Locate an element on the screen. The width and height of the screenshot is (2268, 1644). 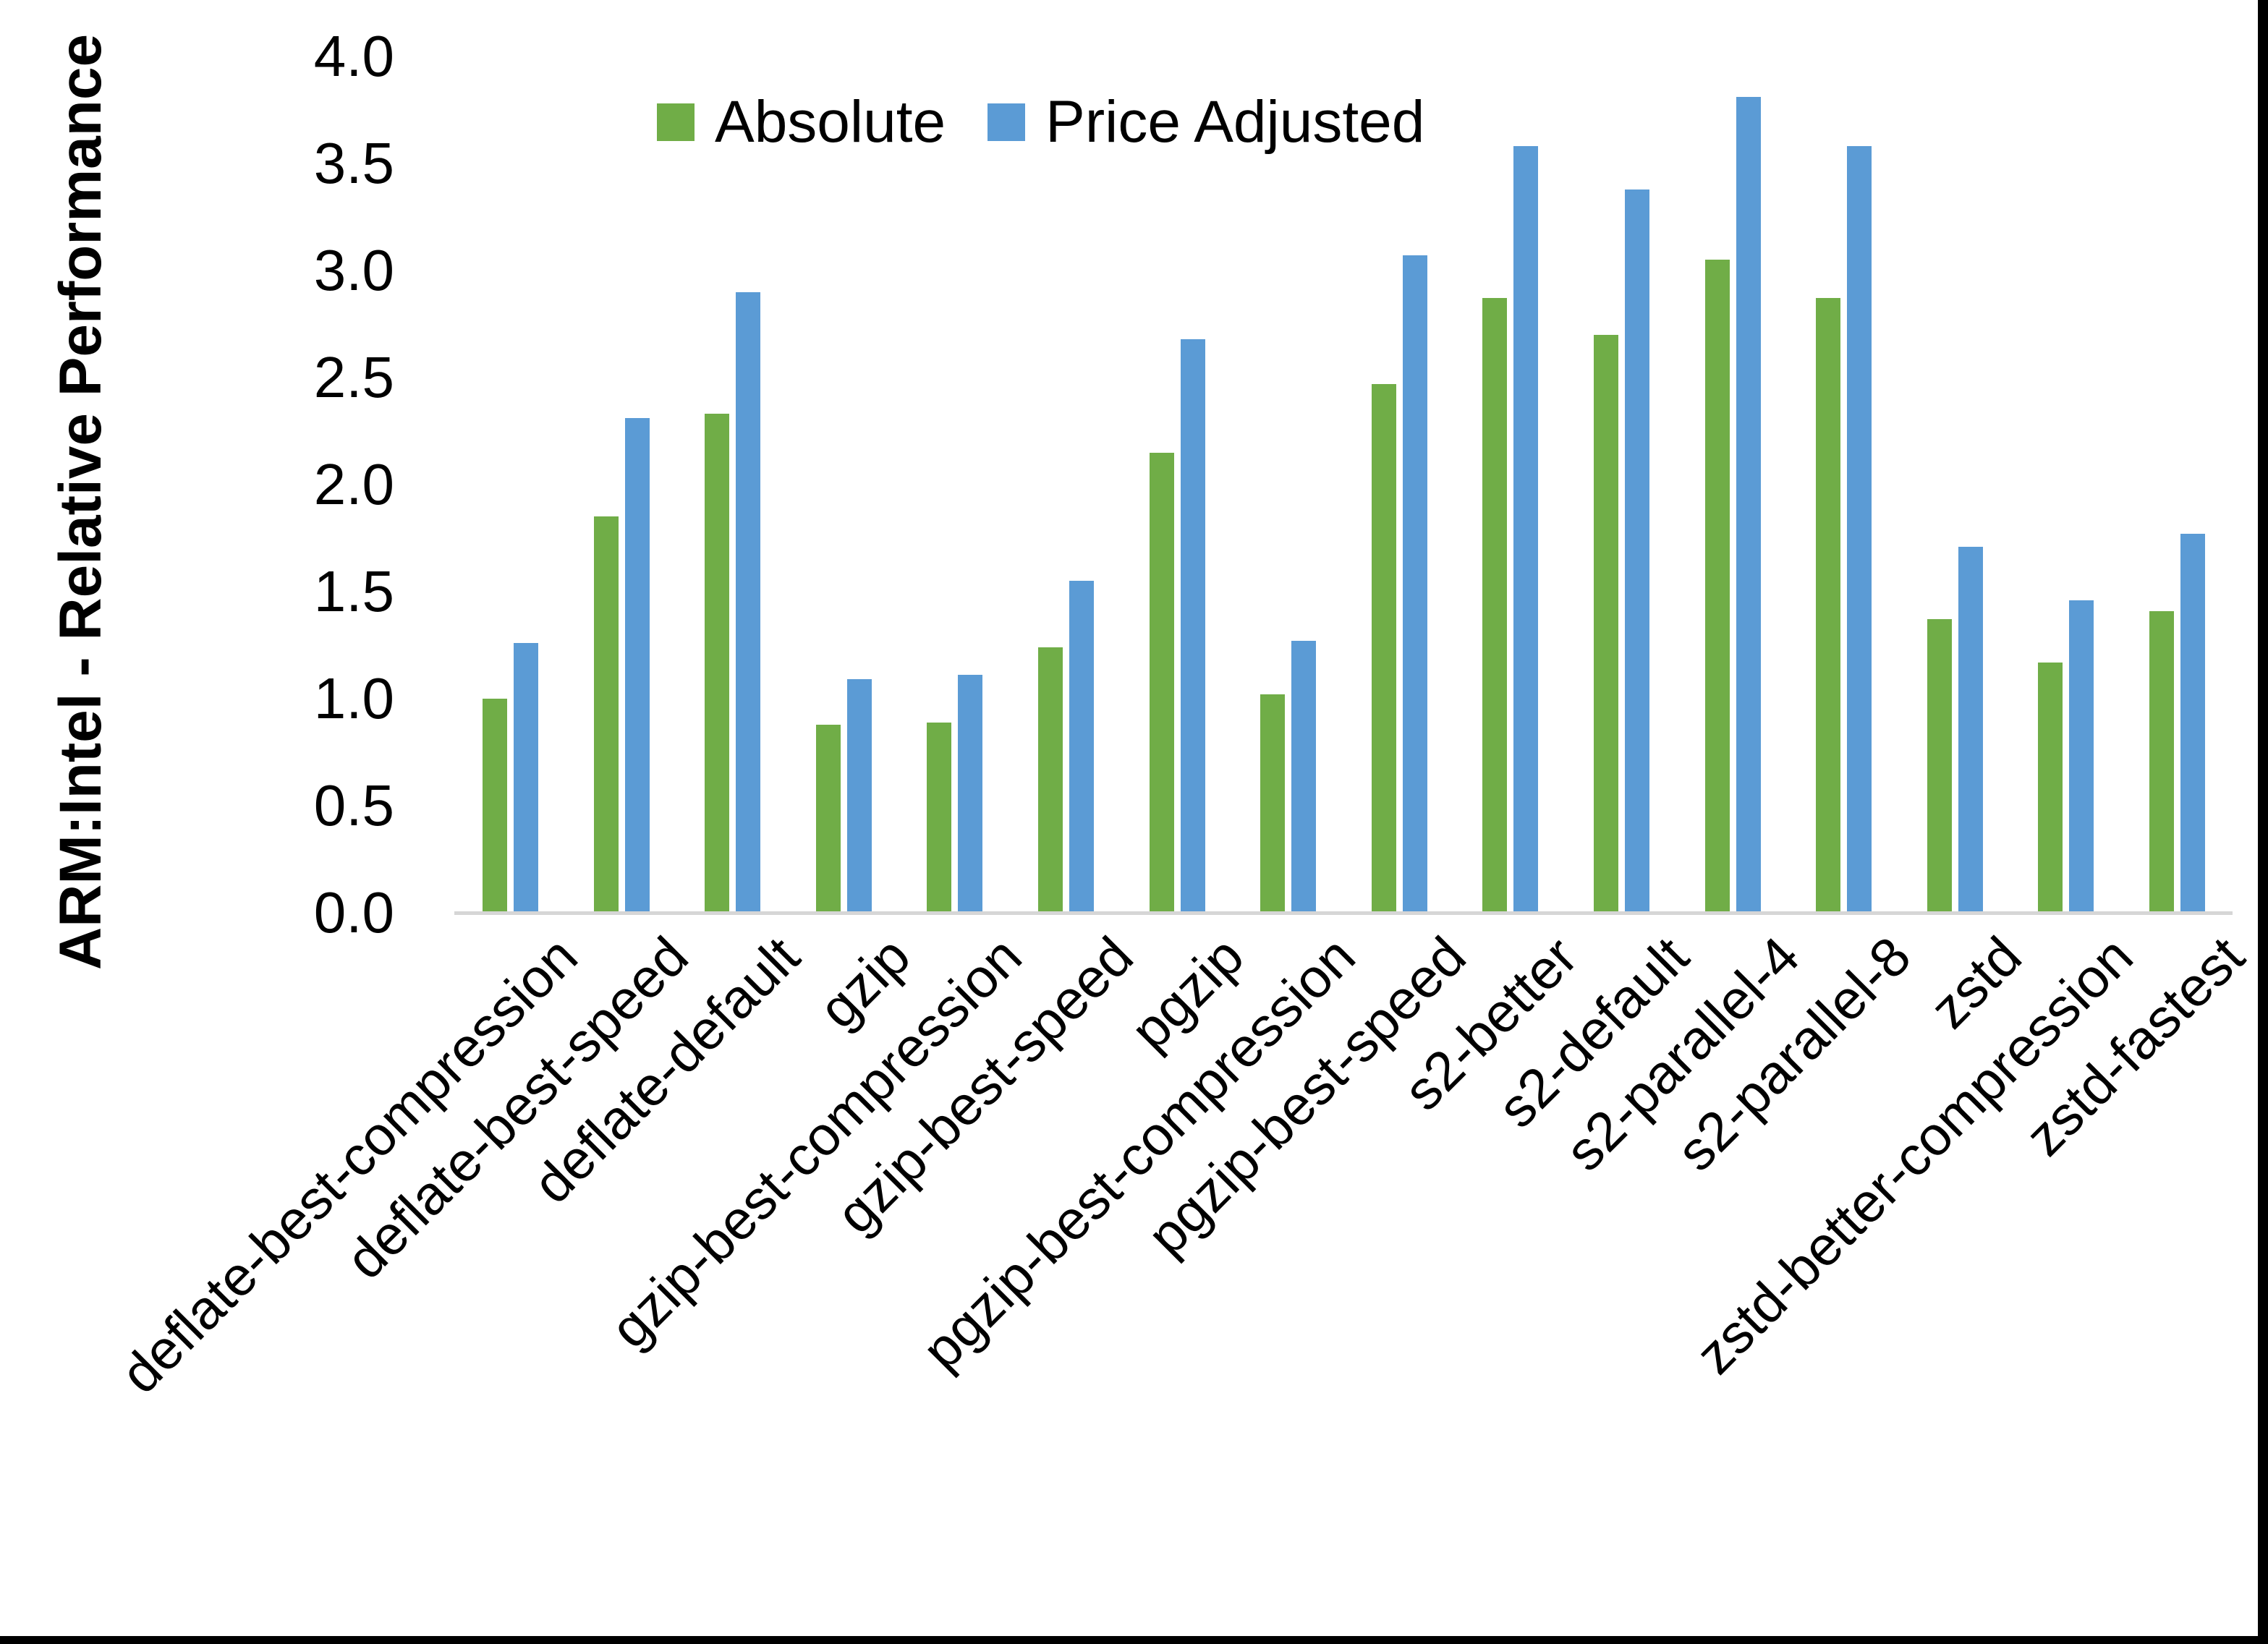
legend-item-price-adjusted: Price Adjusted is located at coordinates (1206, 122).